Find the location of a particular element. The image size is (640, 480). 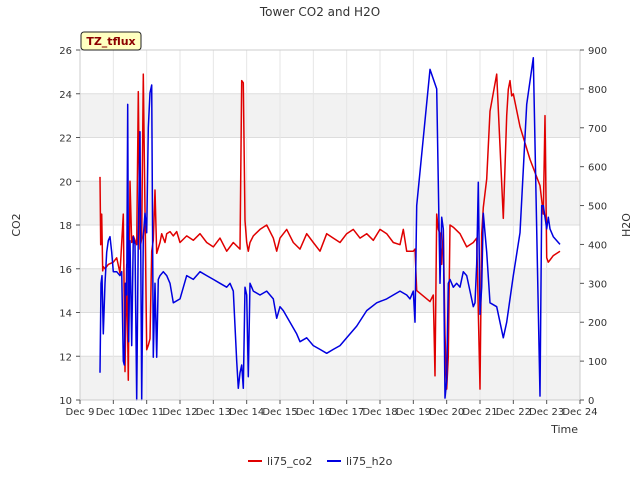

right-tick-label: 400 is located at coordinates (597, 245).